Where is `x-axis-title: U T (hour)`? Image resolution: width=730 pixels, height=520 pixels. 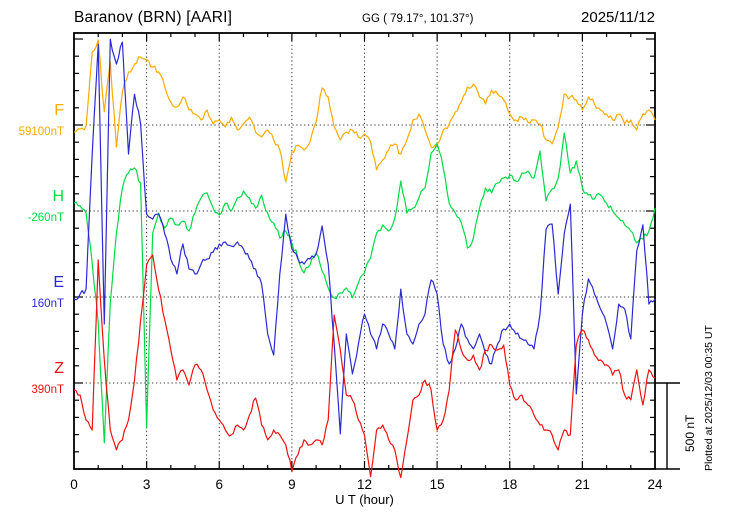
x-axis-title: U T (hour) is located at coordinates (364, 499).